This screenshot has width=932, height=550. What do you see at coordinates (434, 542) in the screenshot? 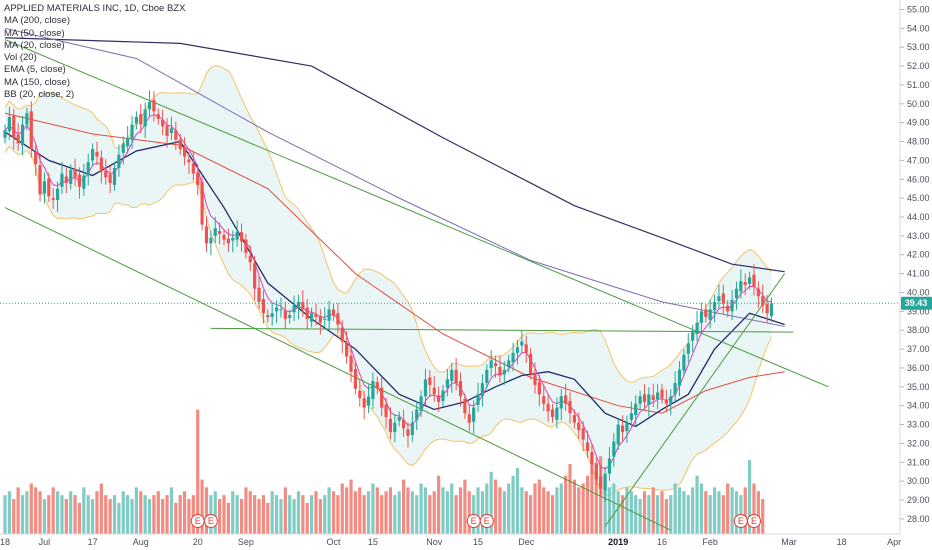
I see `x-tick-label: Nov` at bounding box center [434, 542].